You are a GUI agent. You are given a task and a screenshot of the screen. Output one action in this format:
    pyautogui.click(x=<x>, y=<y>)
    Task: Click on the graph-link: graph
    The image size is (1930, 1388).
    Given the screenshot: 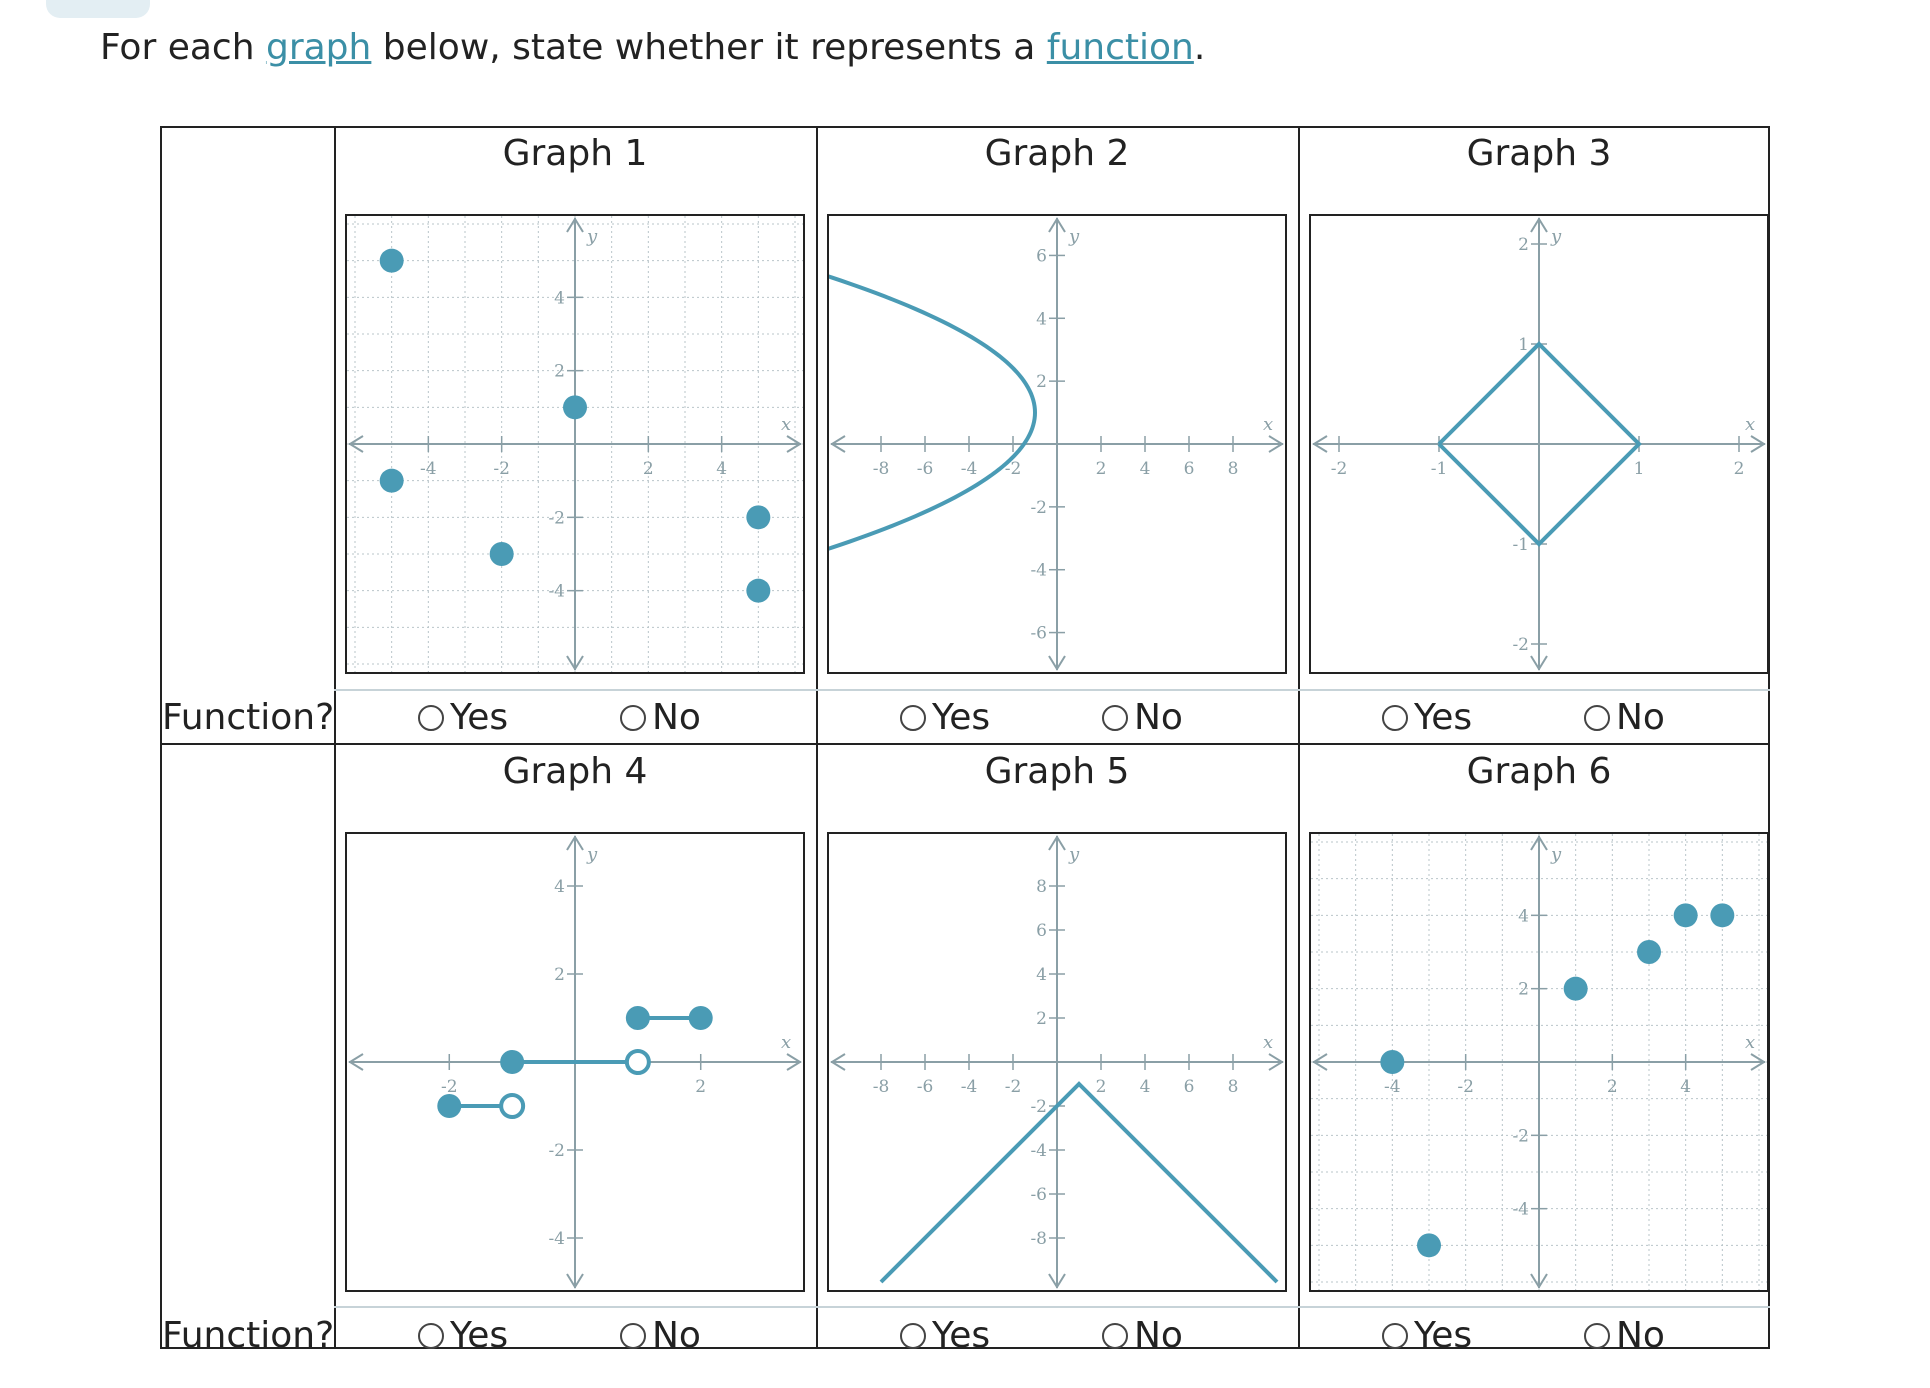 What is the action you would take?
    pyautogui.click(x=318, y=47)
    